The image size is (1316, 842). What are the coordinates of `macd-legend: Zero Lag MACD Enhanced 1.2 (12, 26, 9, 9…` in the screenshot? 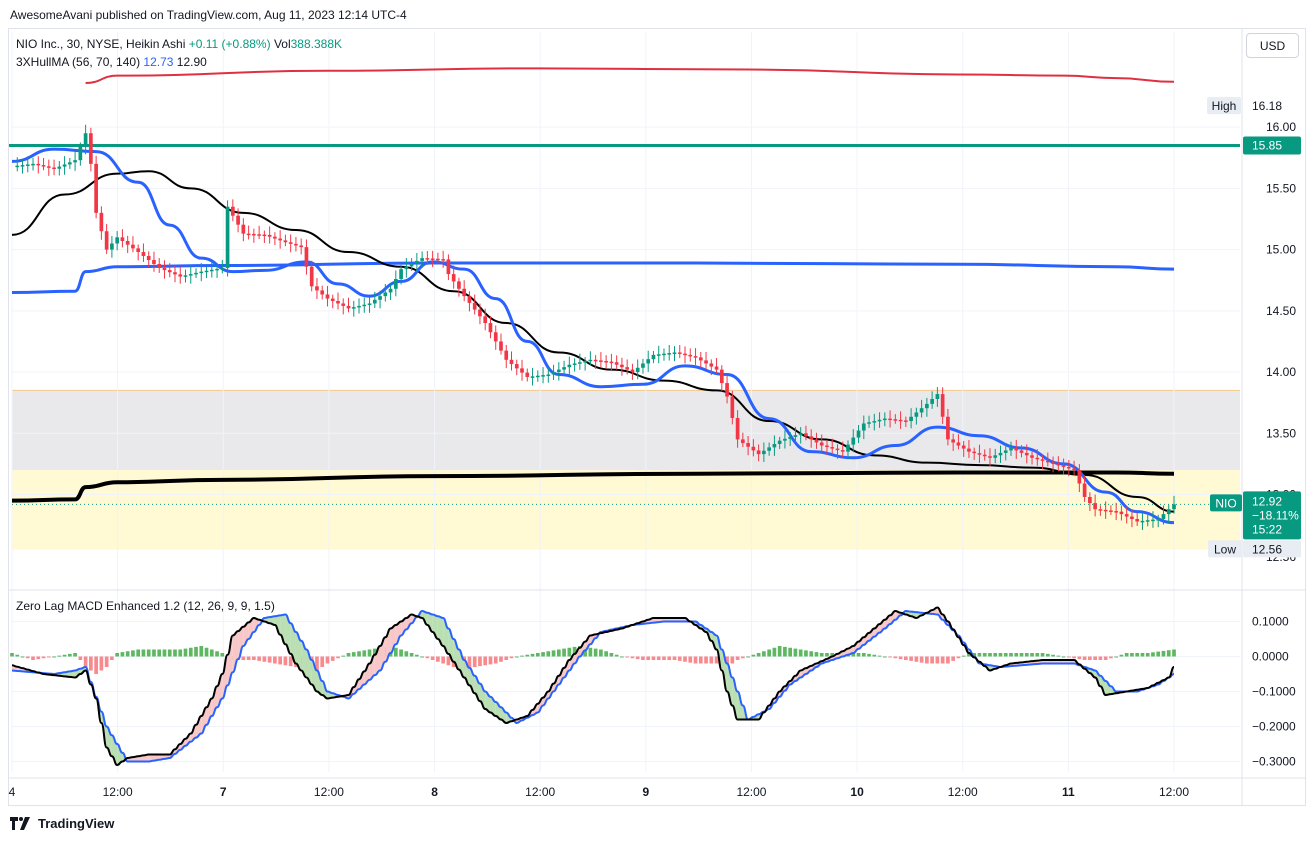 It's located at (145, 606).